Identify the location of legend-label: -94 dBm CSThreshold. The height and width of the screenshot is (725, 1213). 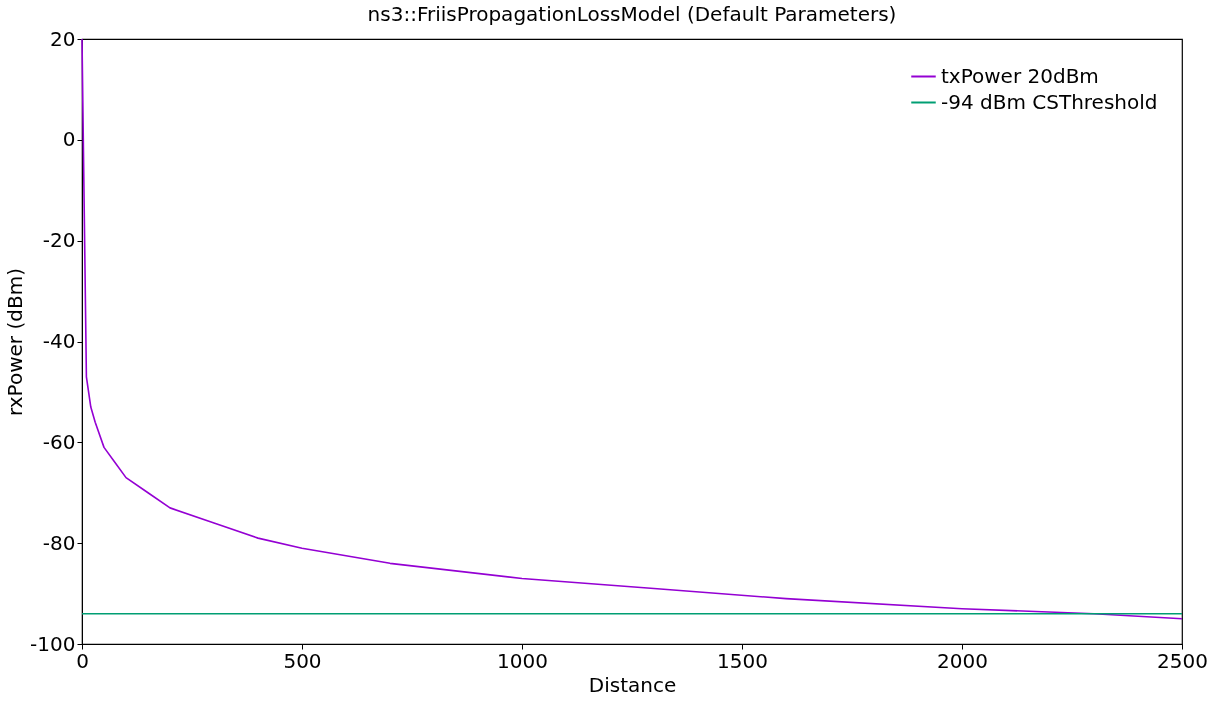
(1049, 101).